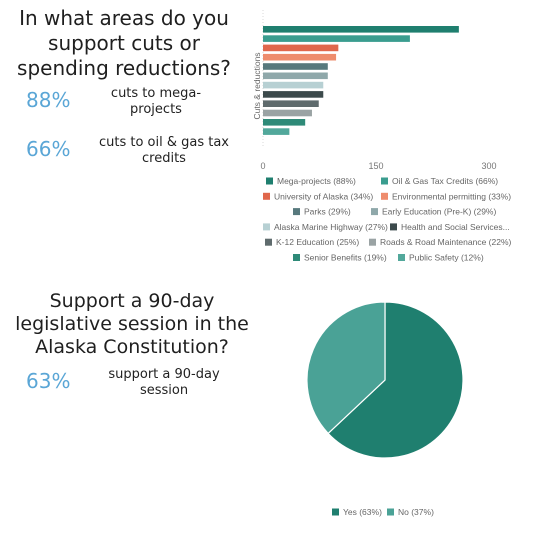 This screenshot has width=535, height=538. I want to click on bar-legend-label: Mega-projects (88%), so click(316, 181).